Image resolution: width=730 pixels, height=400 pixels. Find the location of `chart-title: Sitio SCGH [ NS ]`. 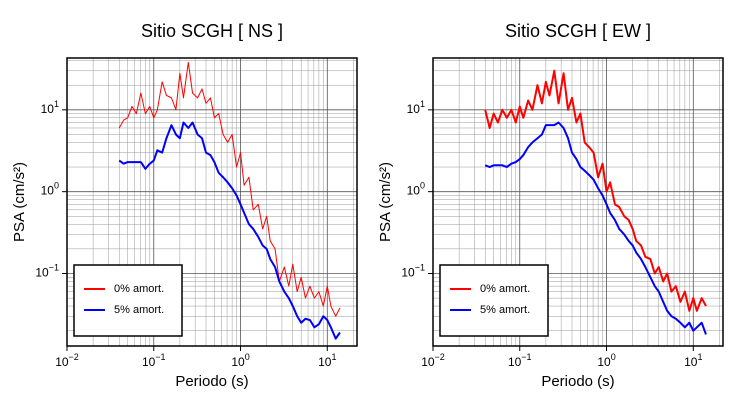

chart-title: Sitio SCGH [ NS ] is located at coordinates (212, 31).